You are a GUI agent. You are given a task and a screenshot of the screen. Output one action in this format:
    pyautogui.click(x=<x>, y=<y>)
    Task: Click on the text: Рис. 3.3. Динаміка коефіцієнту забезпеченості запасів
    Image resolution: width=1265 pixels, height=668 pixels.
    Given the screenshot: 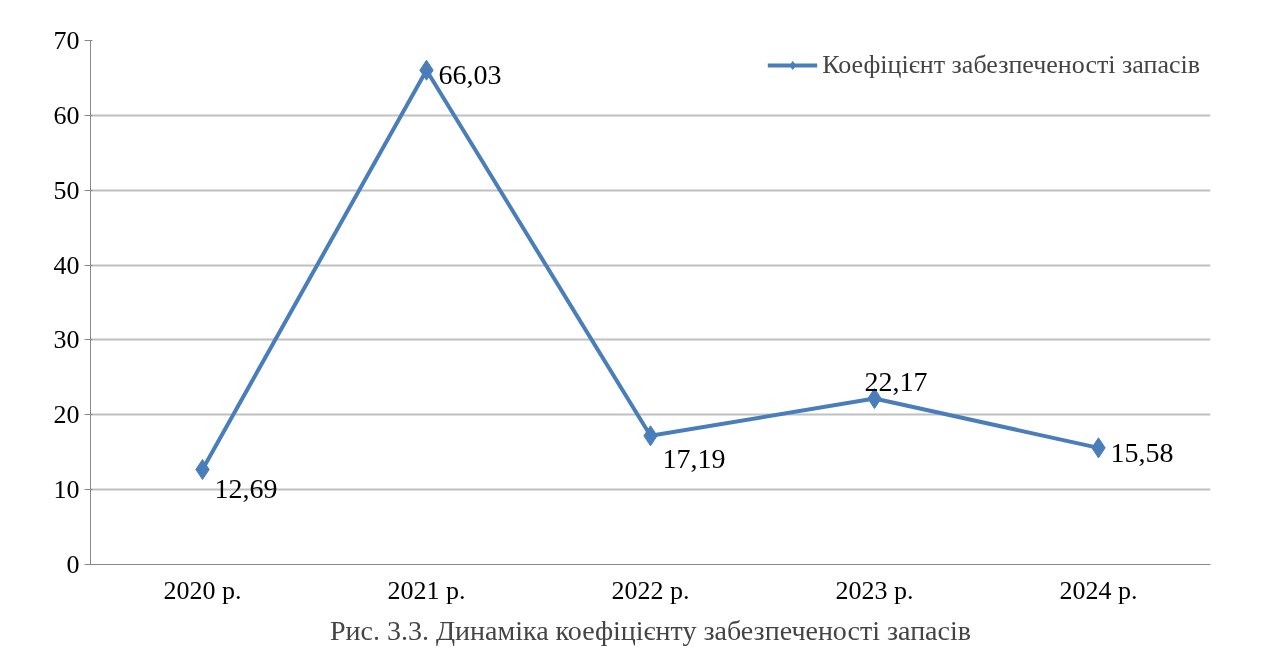 What is the action you would take?
    pyautogui.click(x=650, y=630)
    